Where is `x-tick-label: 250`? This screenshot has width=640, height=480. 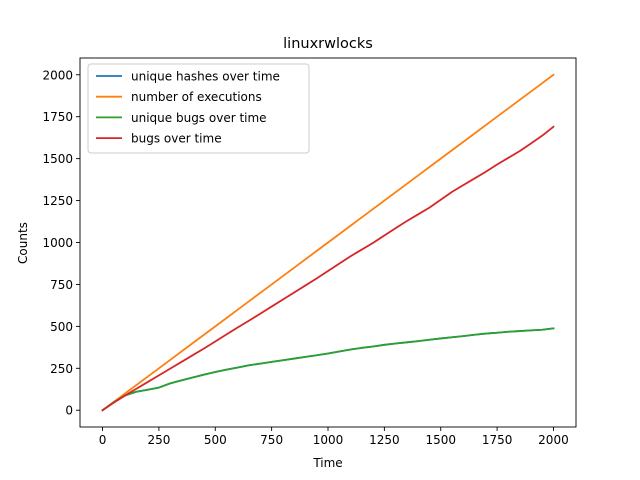
x-tick-label: 250 is located at coordinates (158, 440).